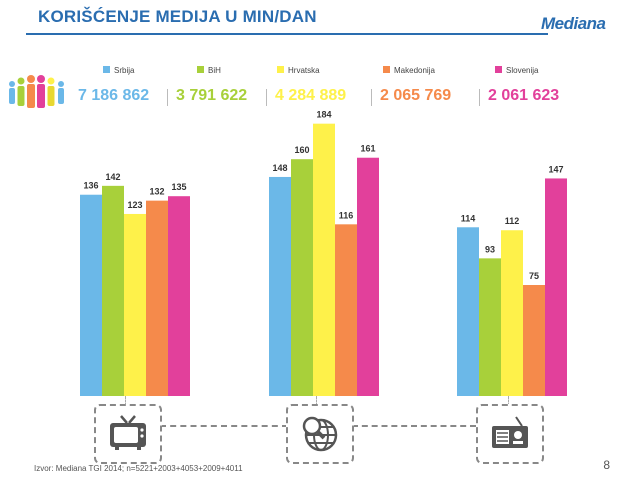  Describe the element at coordinates (368, 276) in the screenshot. I see `bar-slovenija-internet` at that location.